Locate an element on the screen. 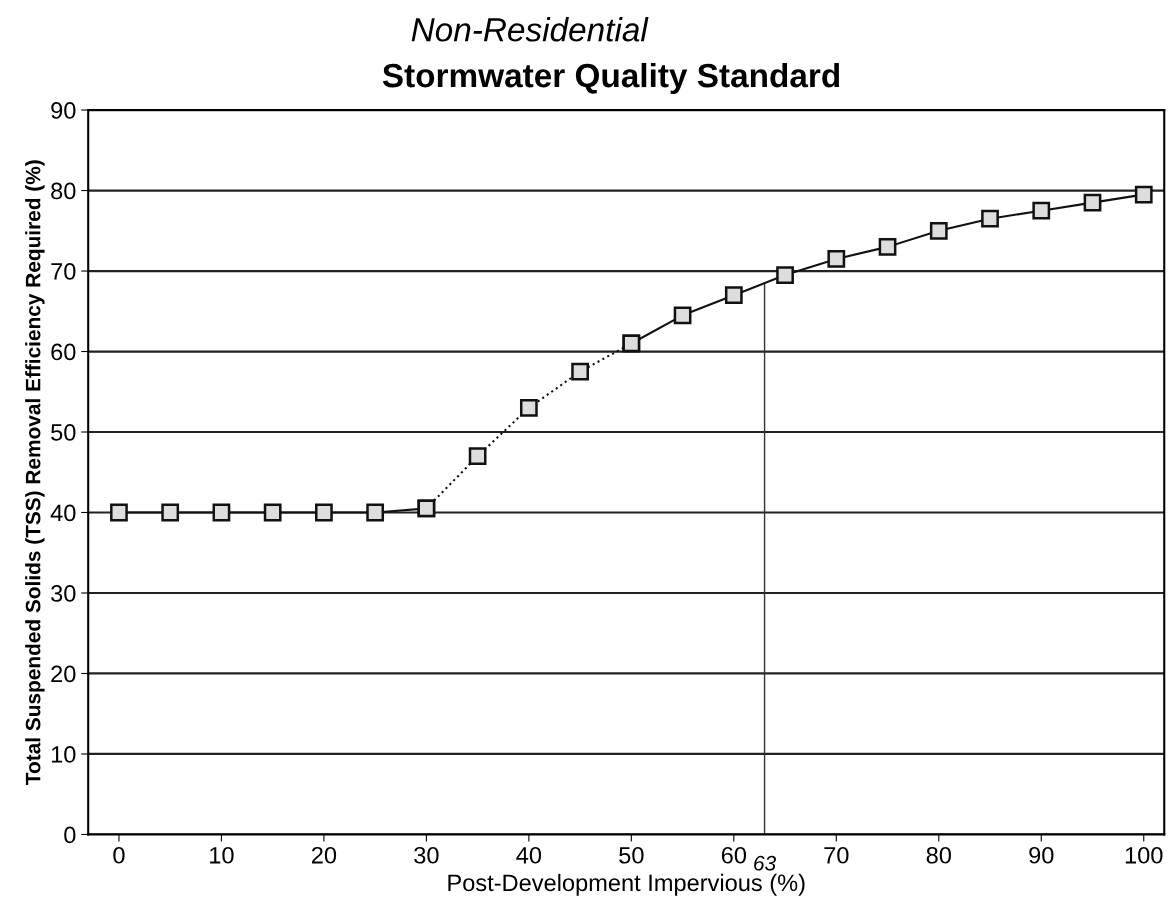  x-tick-label: 40 is located at coordinates (529, 855).